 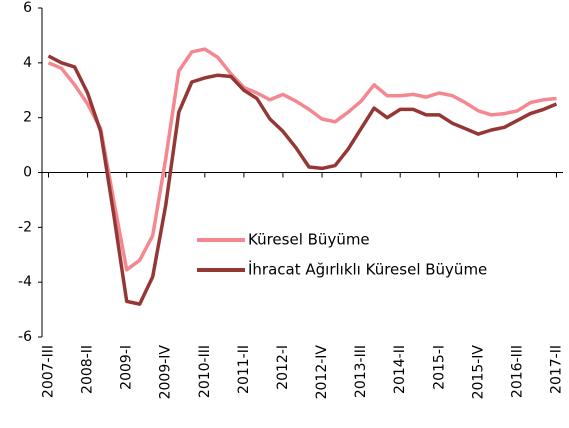 I want to click on x-tick-label: 2009-I, so click(x=127, y=367).